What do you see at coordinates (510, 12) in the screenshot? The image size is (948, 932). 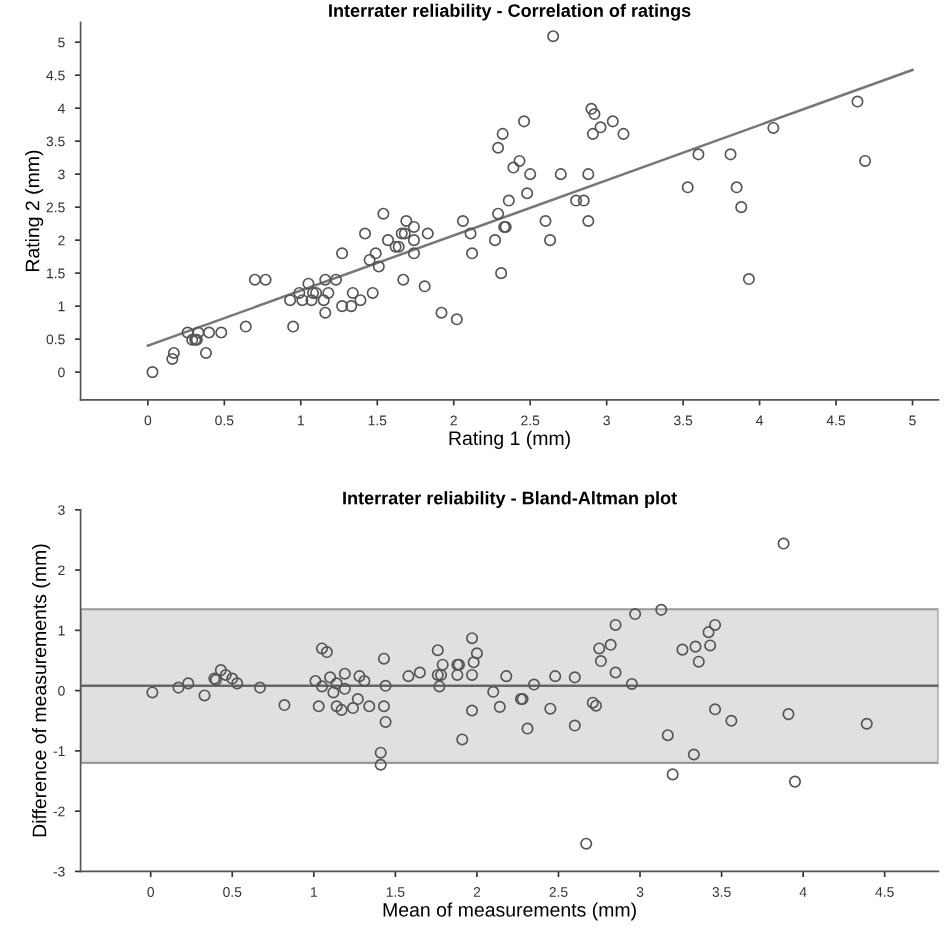 I see `chart-title: Interrater reliability - Correlation of ratings` at bounding box center [510, 12].